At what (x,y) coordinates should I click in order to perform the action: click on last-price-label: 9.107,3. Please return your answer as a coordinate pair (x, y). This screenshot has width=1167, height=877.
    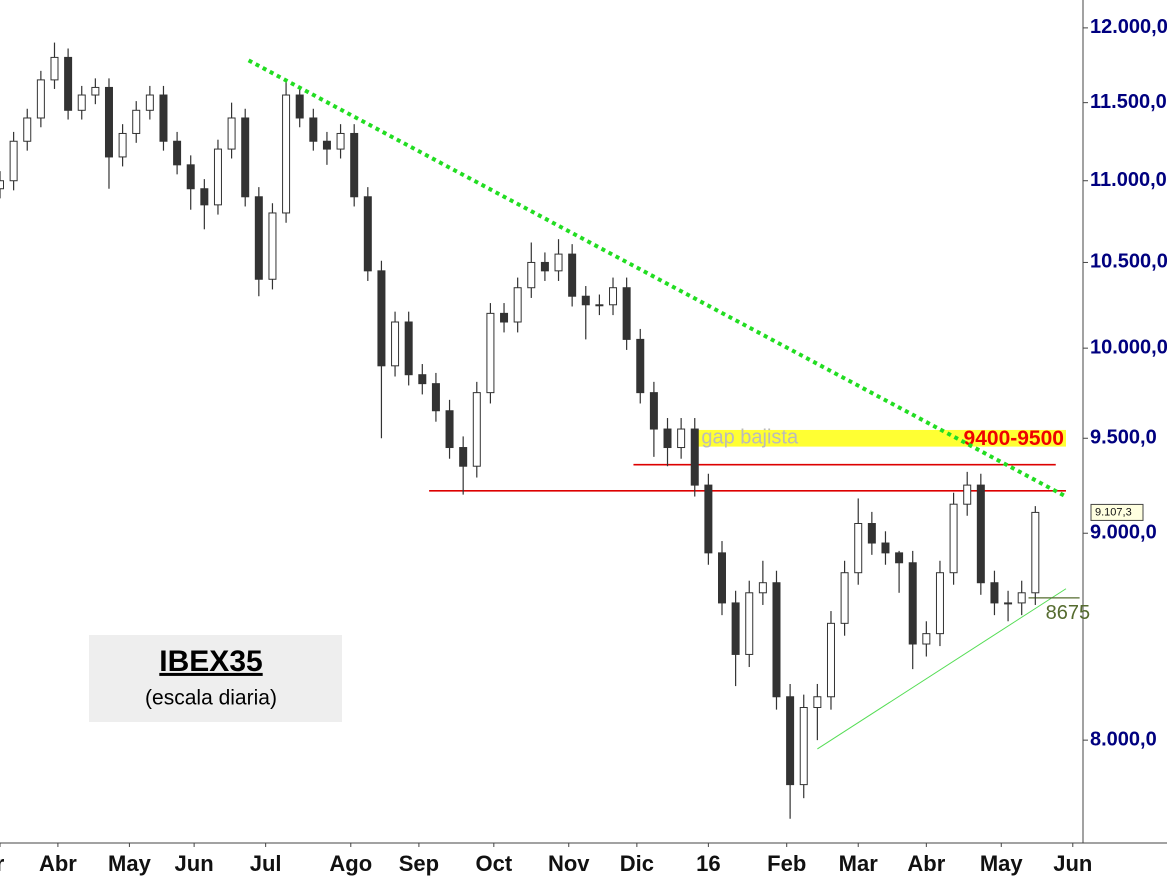
    Looking at the image, I should click on (1113, 512).